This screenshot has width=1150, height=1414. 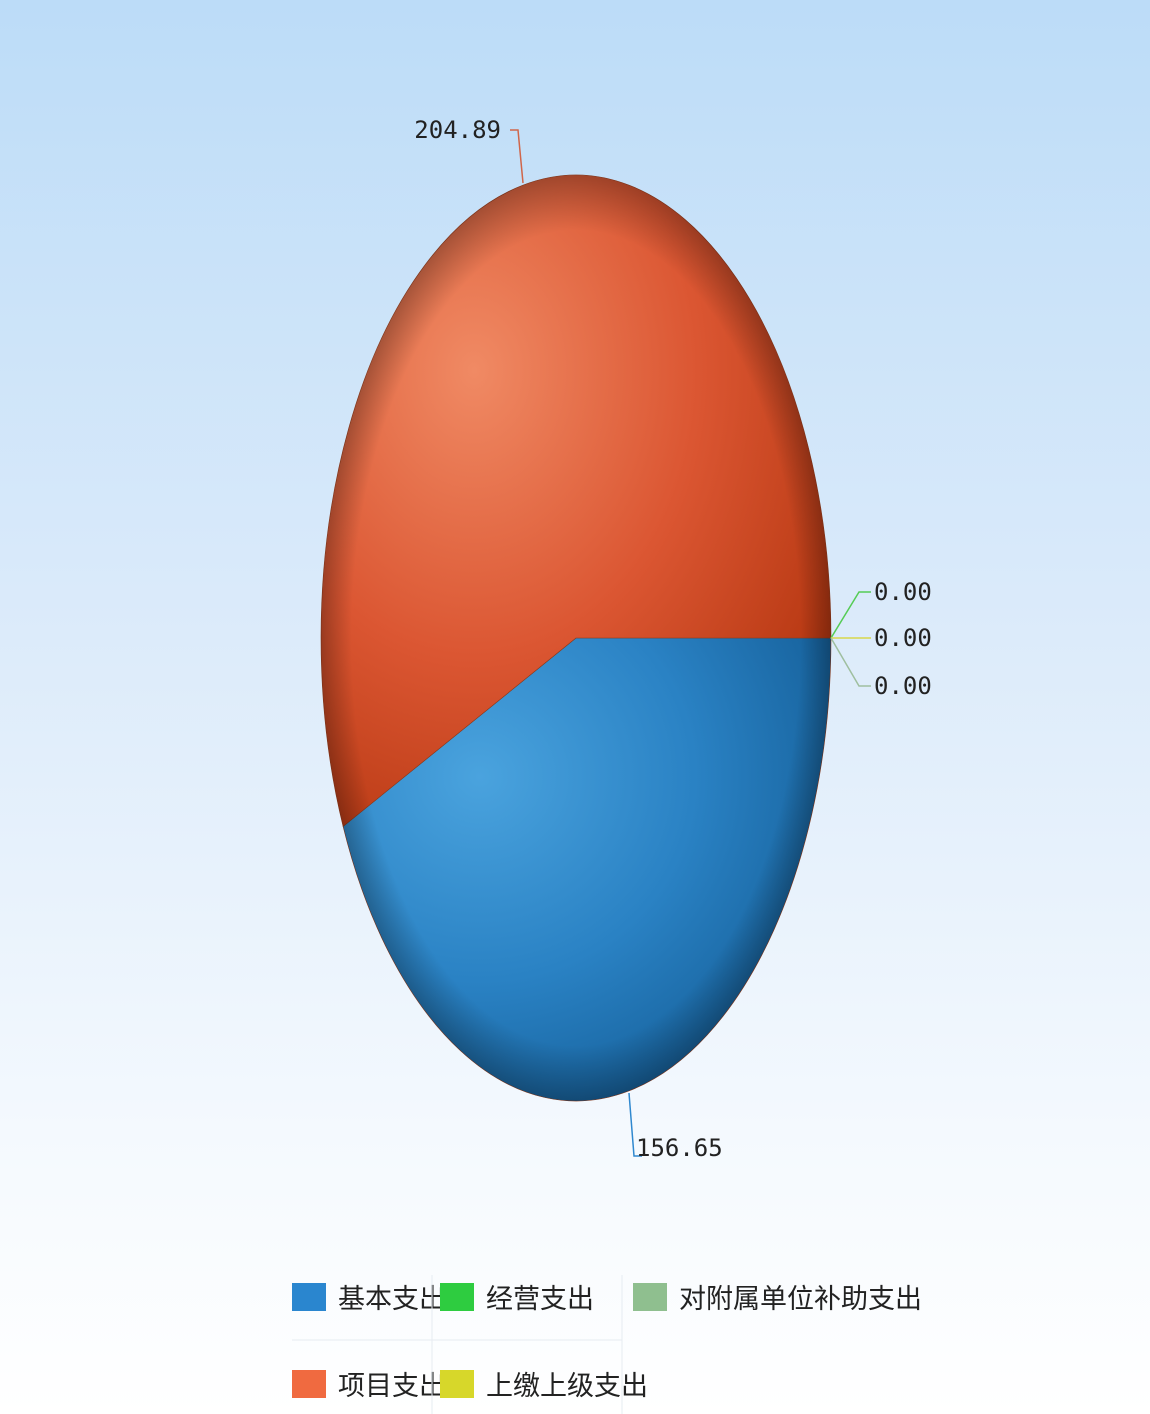 What do you see at coordinates (800, 1299) in the screenshot?
I see `legend-label: 对附属单位补助支出` at bounding box center [800, 1299].